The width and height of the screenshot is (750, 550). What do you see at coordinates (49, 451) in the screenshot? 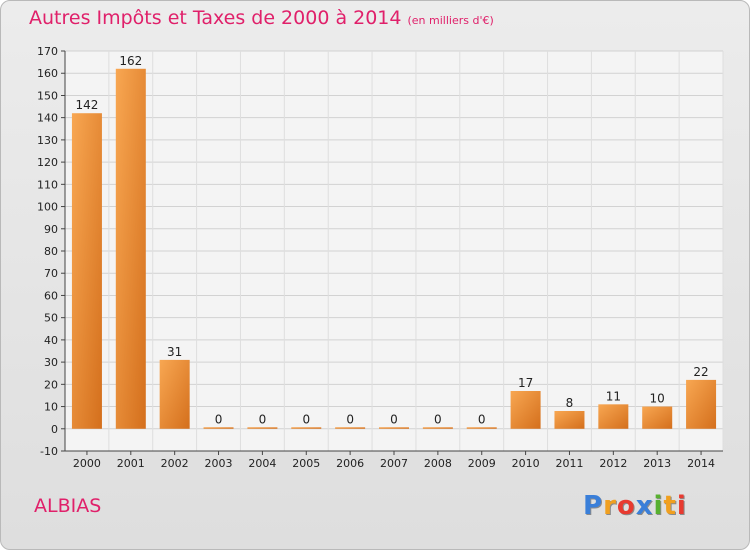
I see `y-tick-label: -10` at bounding box center [49, 451].